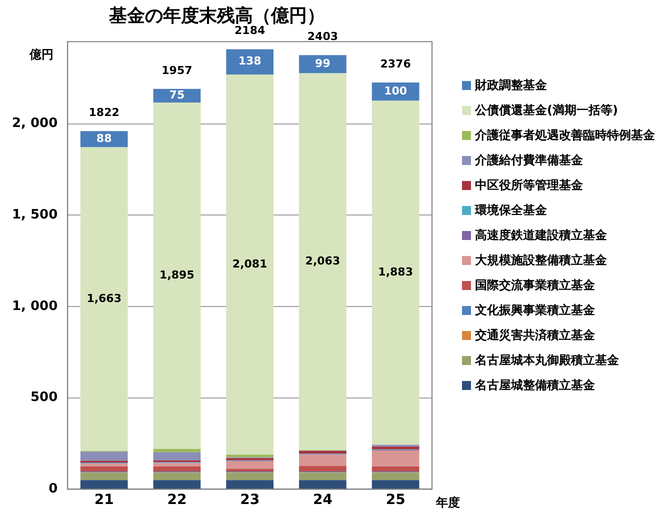  What do you see at coordinates (104, 500) in the screenshot?
I see `x-tick-label: 21` at bounding box center [104, 500].